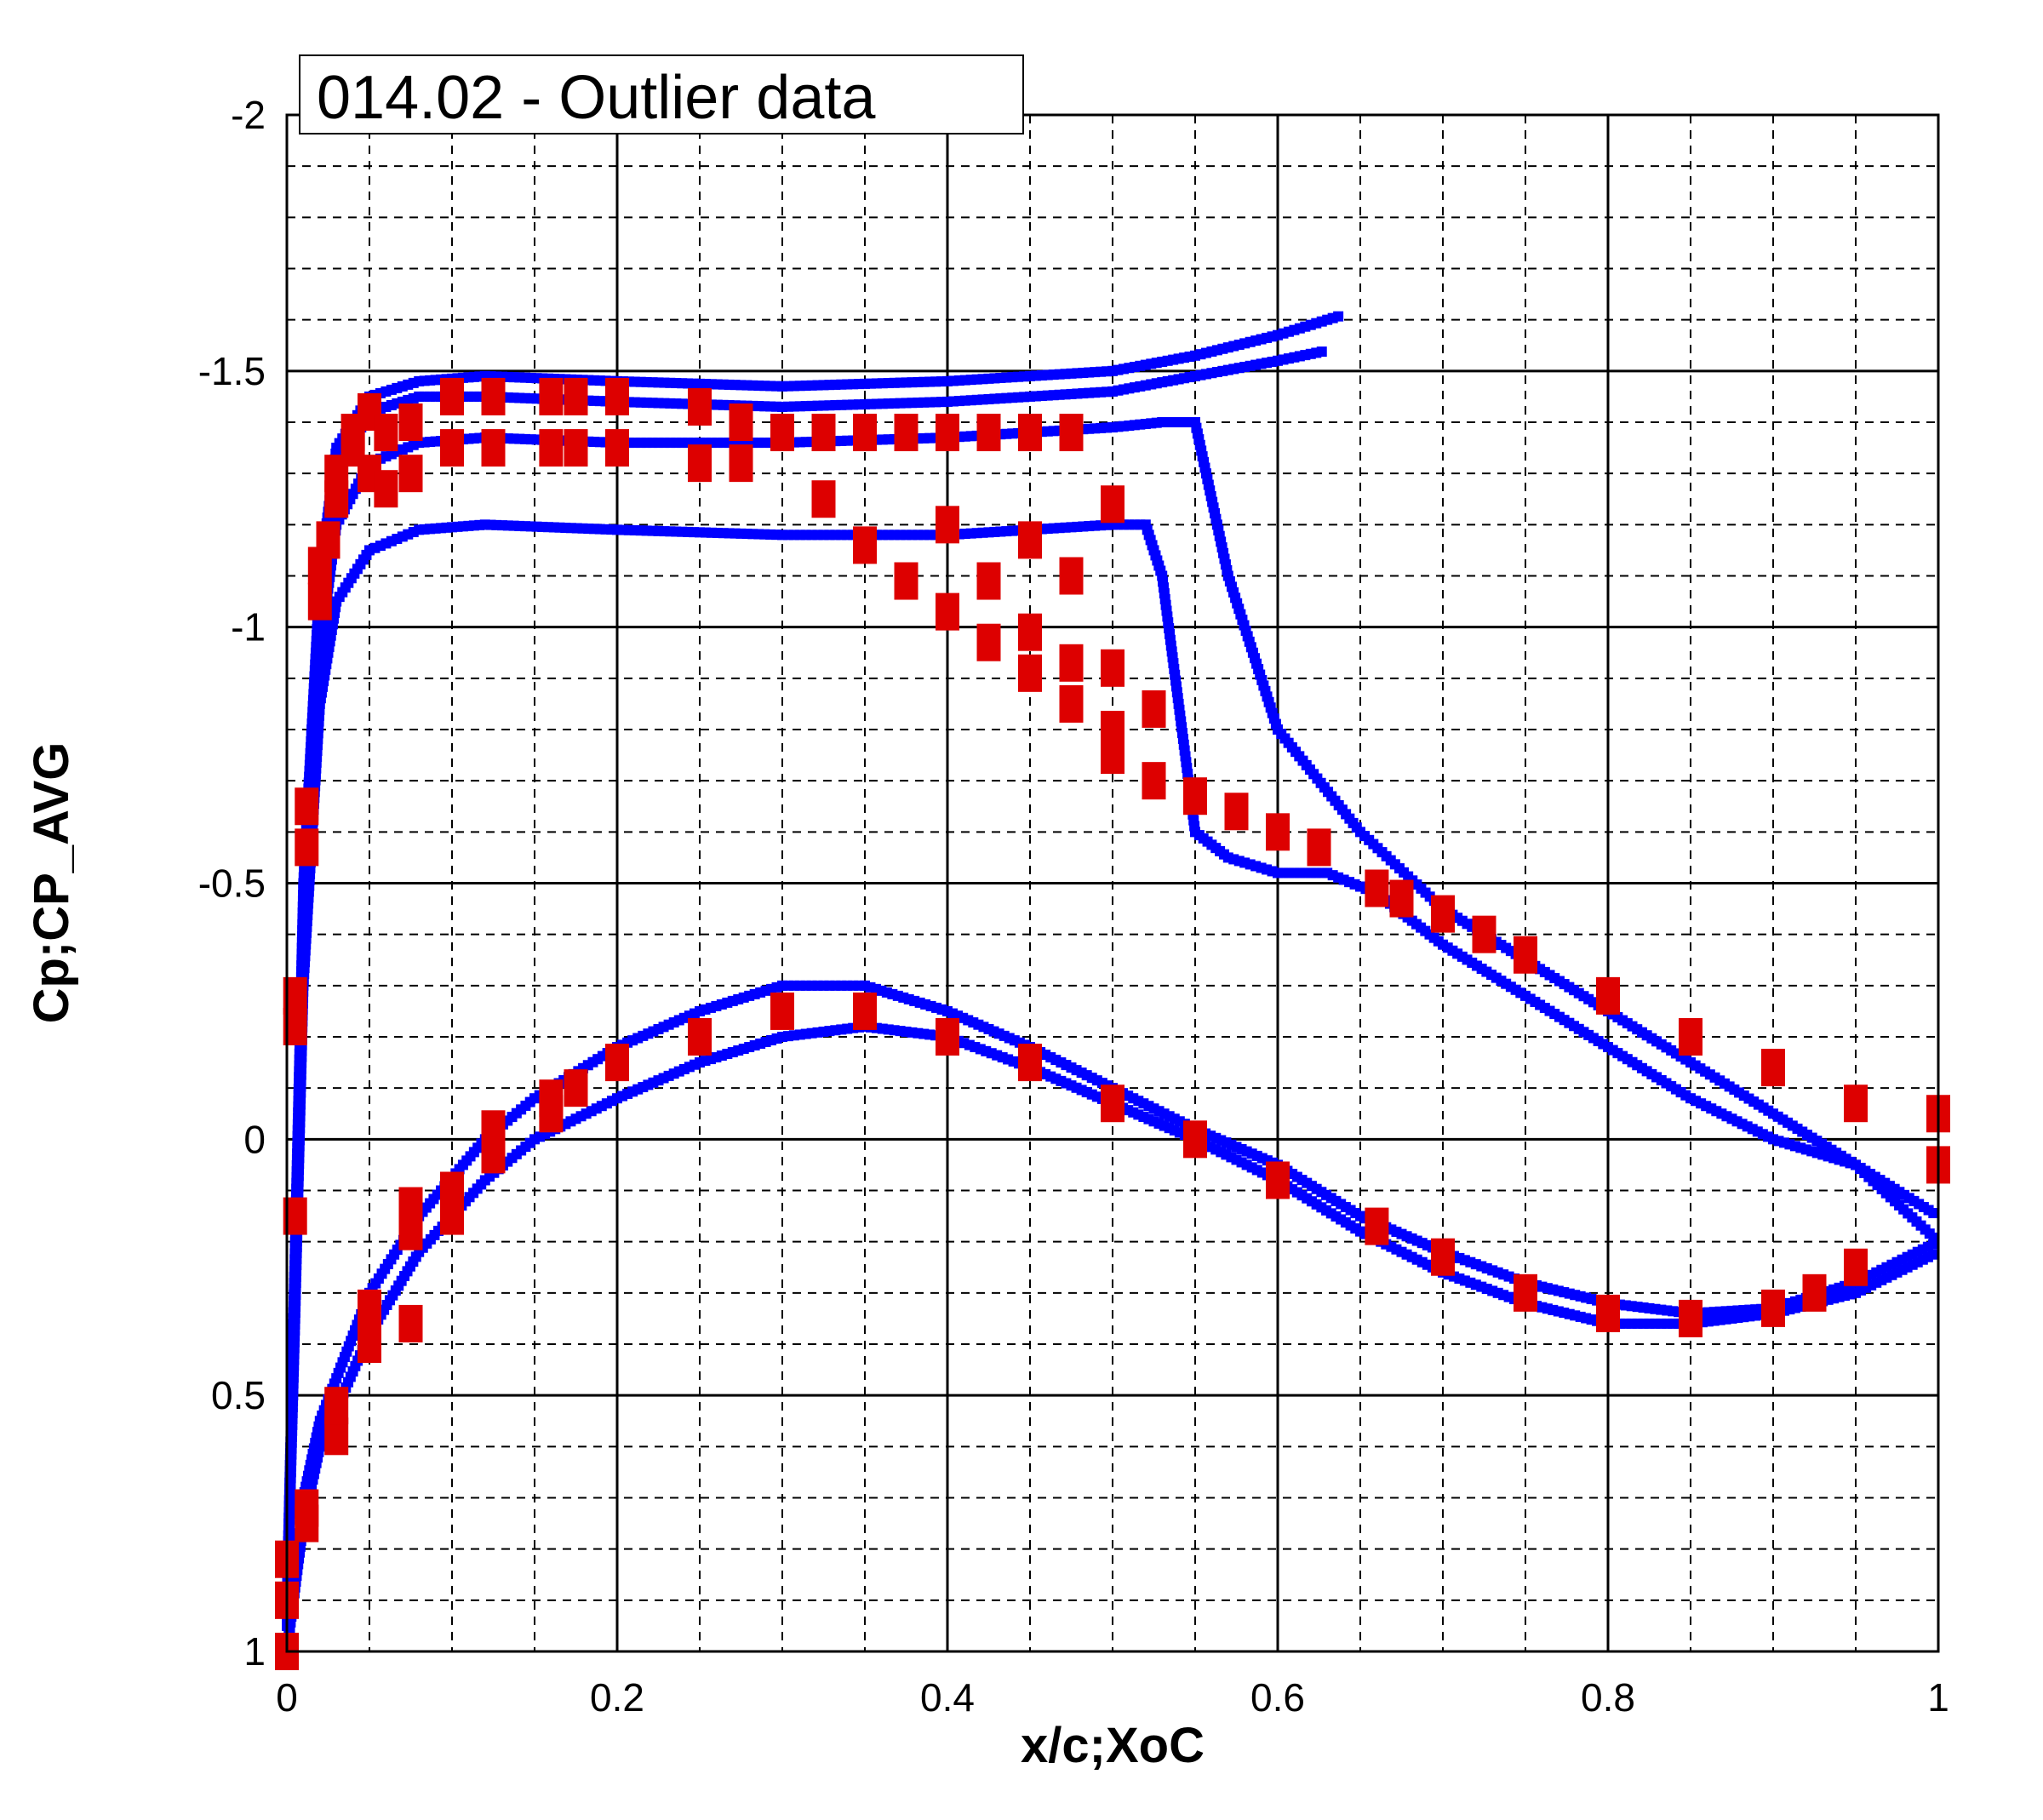 This screenshot has width=2043, height=1820. I want to click on x-tick-label: 0.2, so click(617, 1697).